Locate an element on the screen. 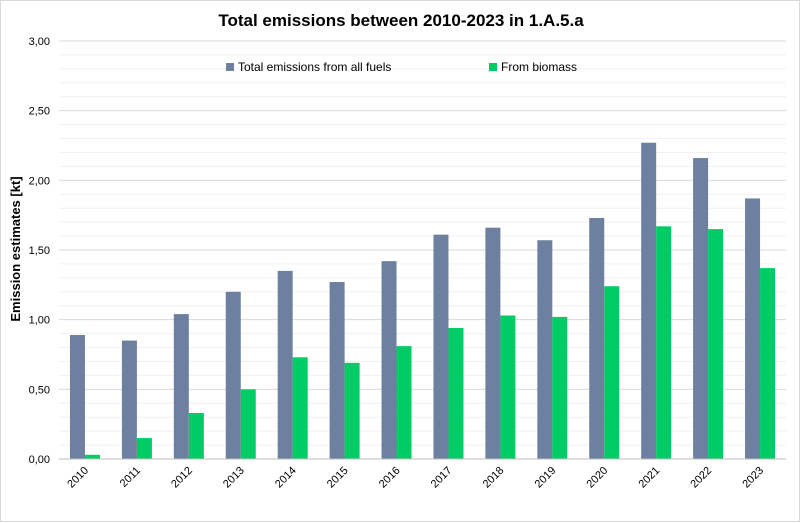 This screenshot has height=523, width=800. y-tick-label: 0,00 is located at coordinates (39, 460).